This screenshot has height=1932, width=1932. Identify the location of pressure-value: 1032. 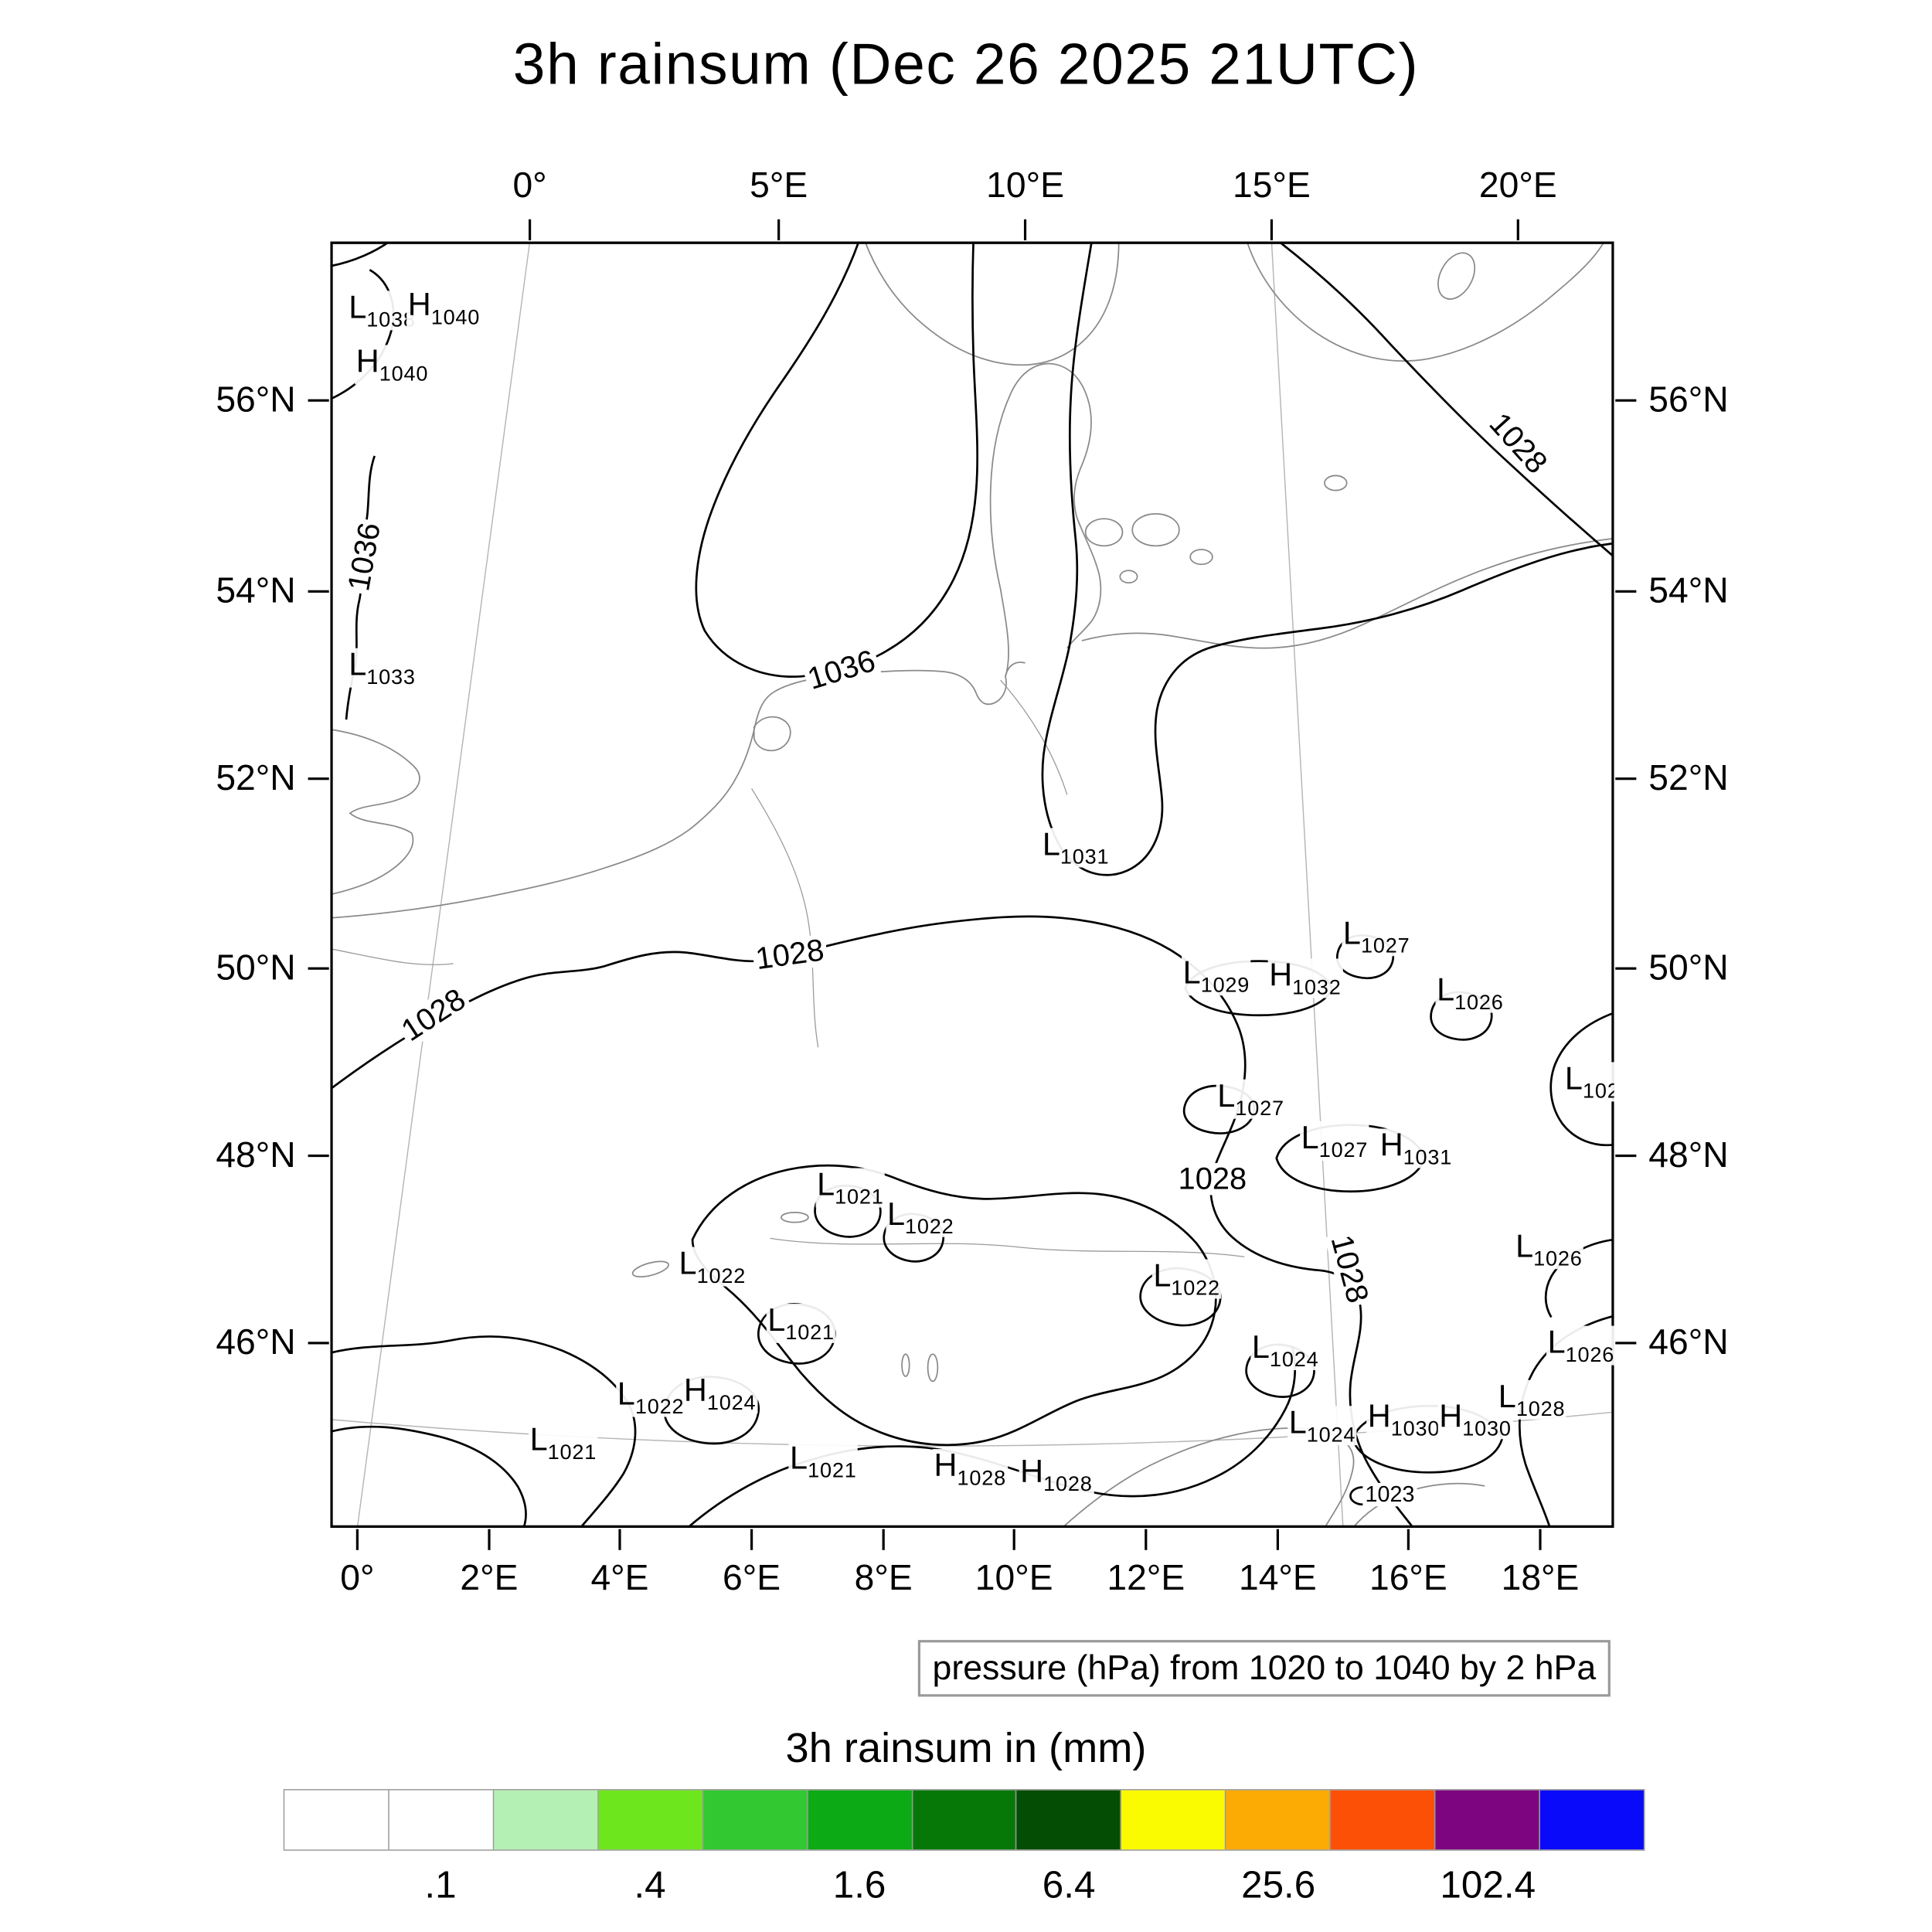
(1317, 988).